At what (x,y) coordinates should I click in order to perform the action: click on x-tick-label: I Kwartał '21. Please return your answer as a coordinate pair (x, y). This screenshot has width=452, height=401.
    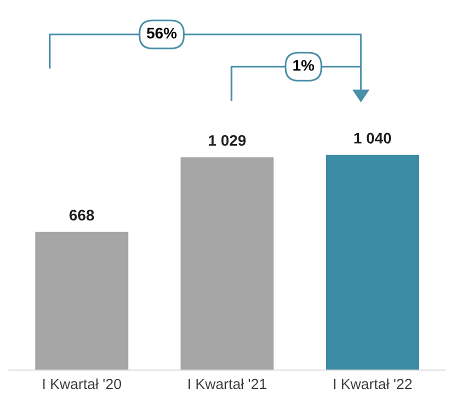
    Looking at the image, I should click on (227, 384).